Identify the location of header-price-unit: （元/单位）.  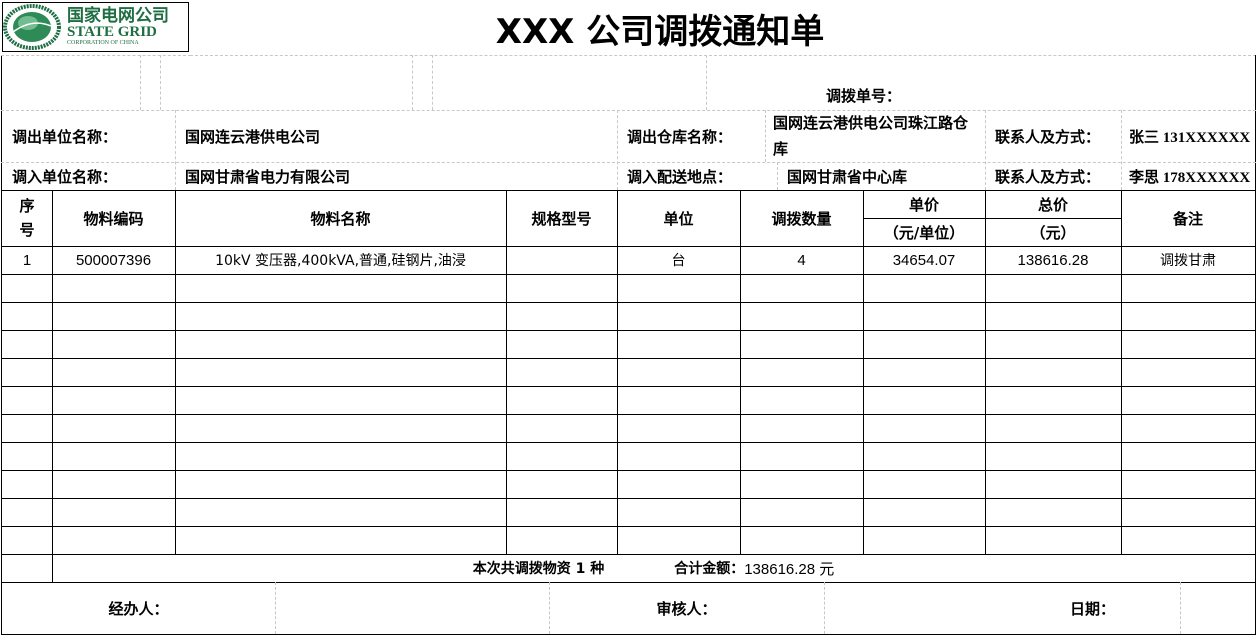
(924, 232).